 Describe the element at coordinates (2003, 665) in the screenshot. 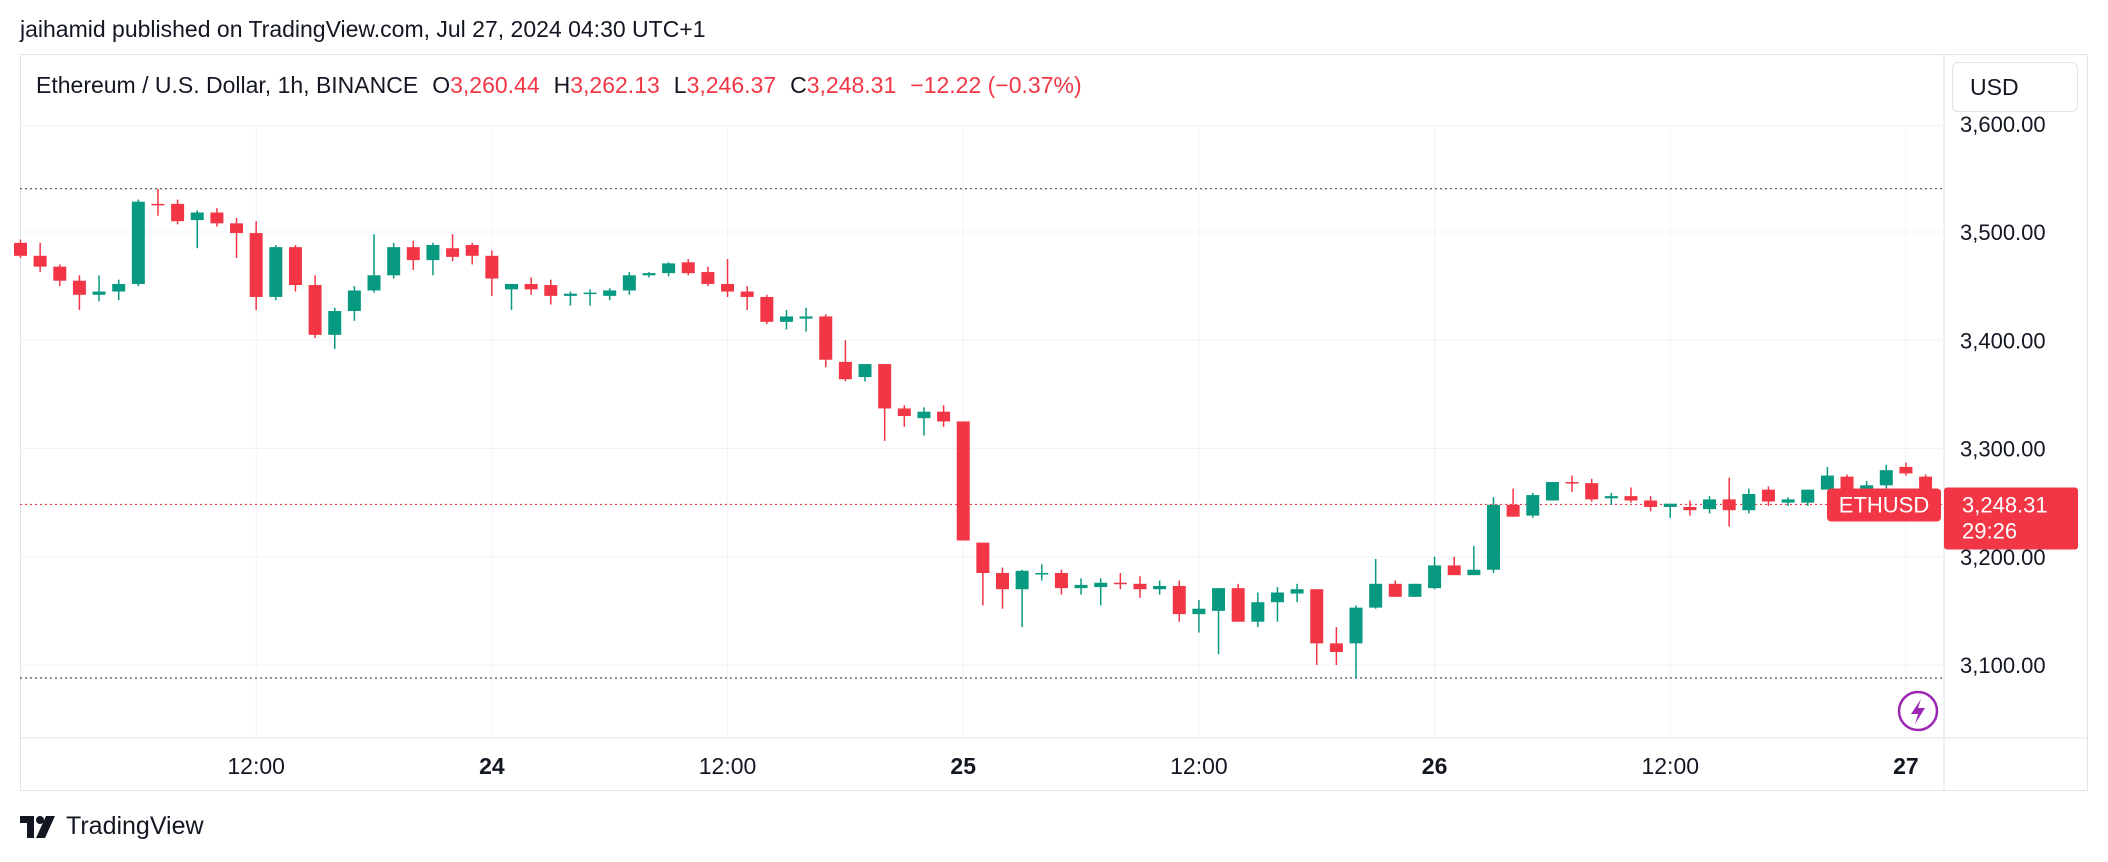

I see `y-tick-label: 3,100.00` at that location.